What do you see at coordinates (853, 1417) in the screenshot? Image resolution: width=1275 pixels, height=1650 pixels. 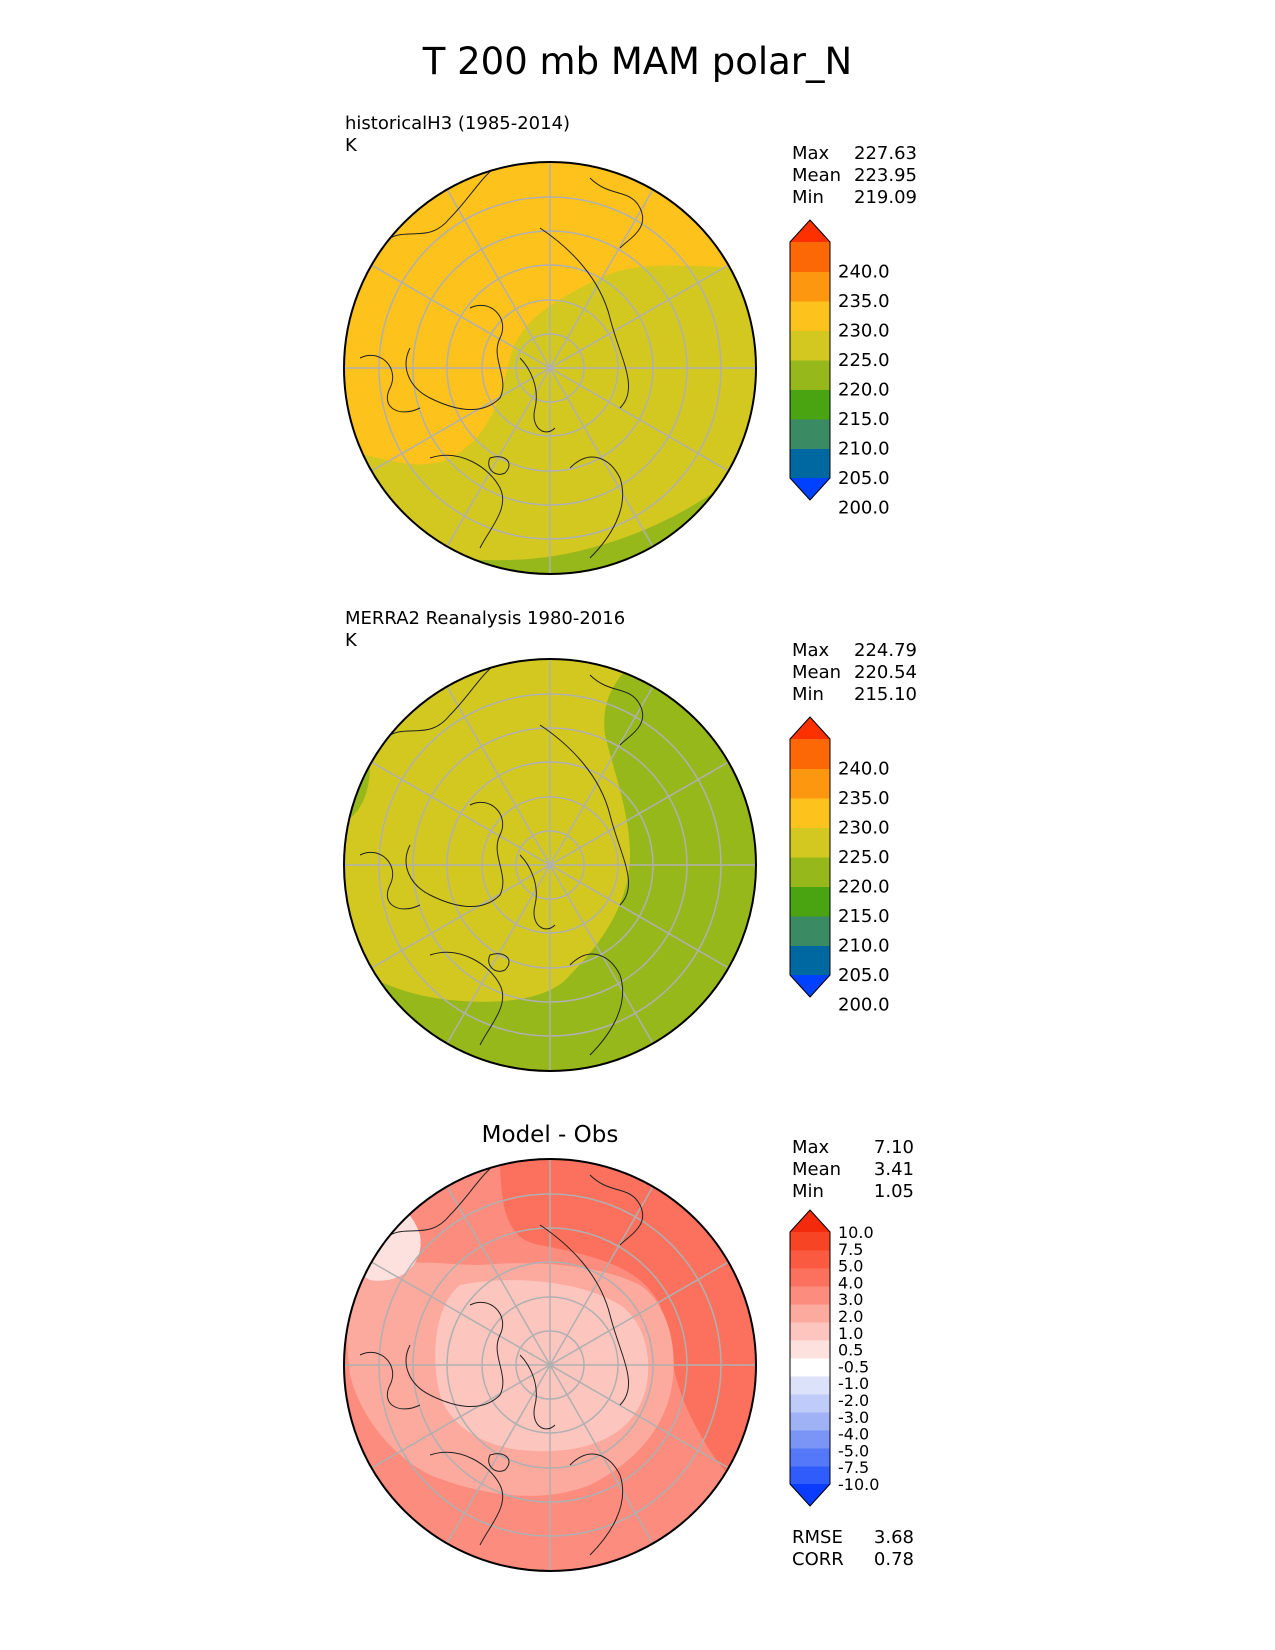 I see `panel3-colorbar-tick-label: -3.0` at bounding box center [853, 1417].